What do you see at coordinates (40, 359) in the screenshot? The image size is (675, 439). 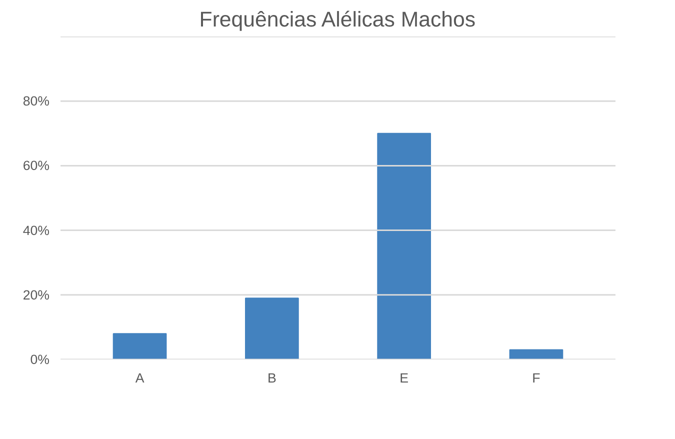 I see `y-tick-label: 0%` at bounding box center [40, 359].